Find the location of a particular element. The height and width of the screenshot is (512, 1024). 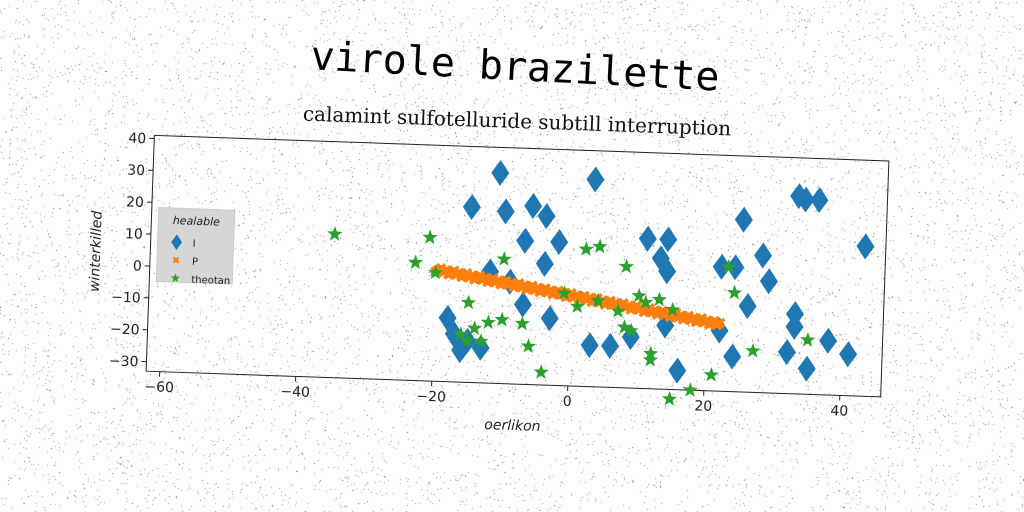

legend-label-theotan: theotan is located at coordinates (210, 281).